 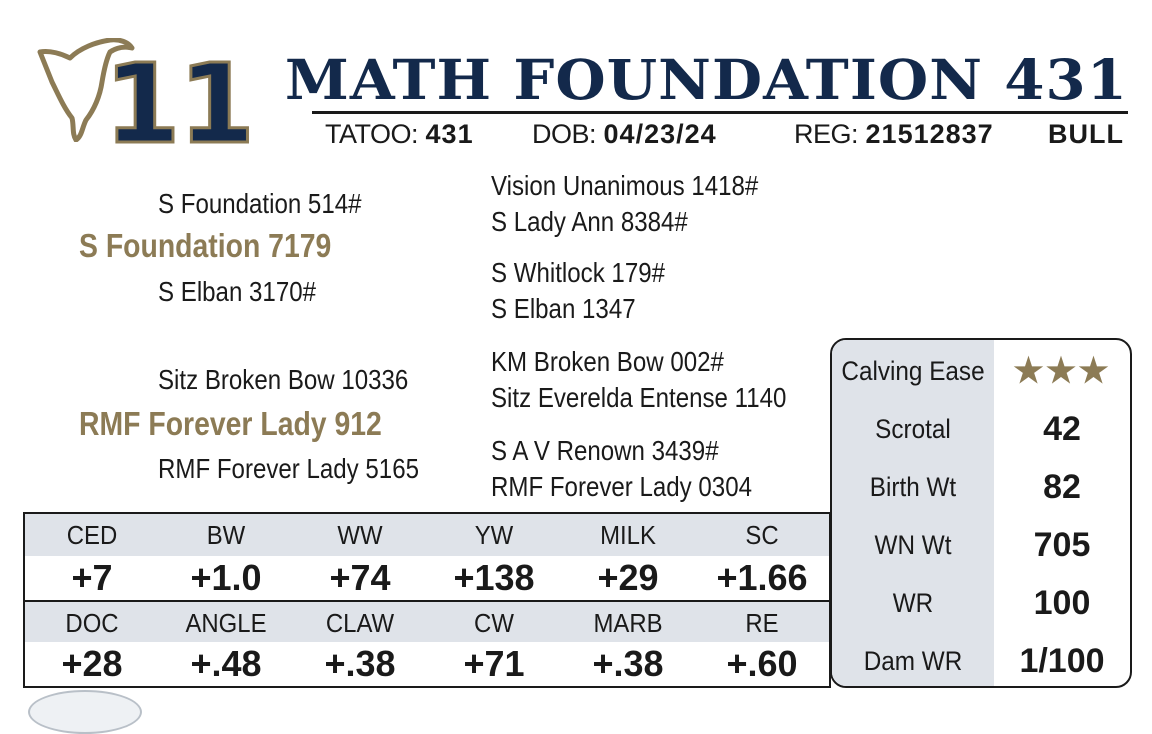 I want to click on tattoo-field: TATOO: 431, so click(x=399, y=134).